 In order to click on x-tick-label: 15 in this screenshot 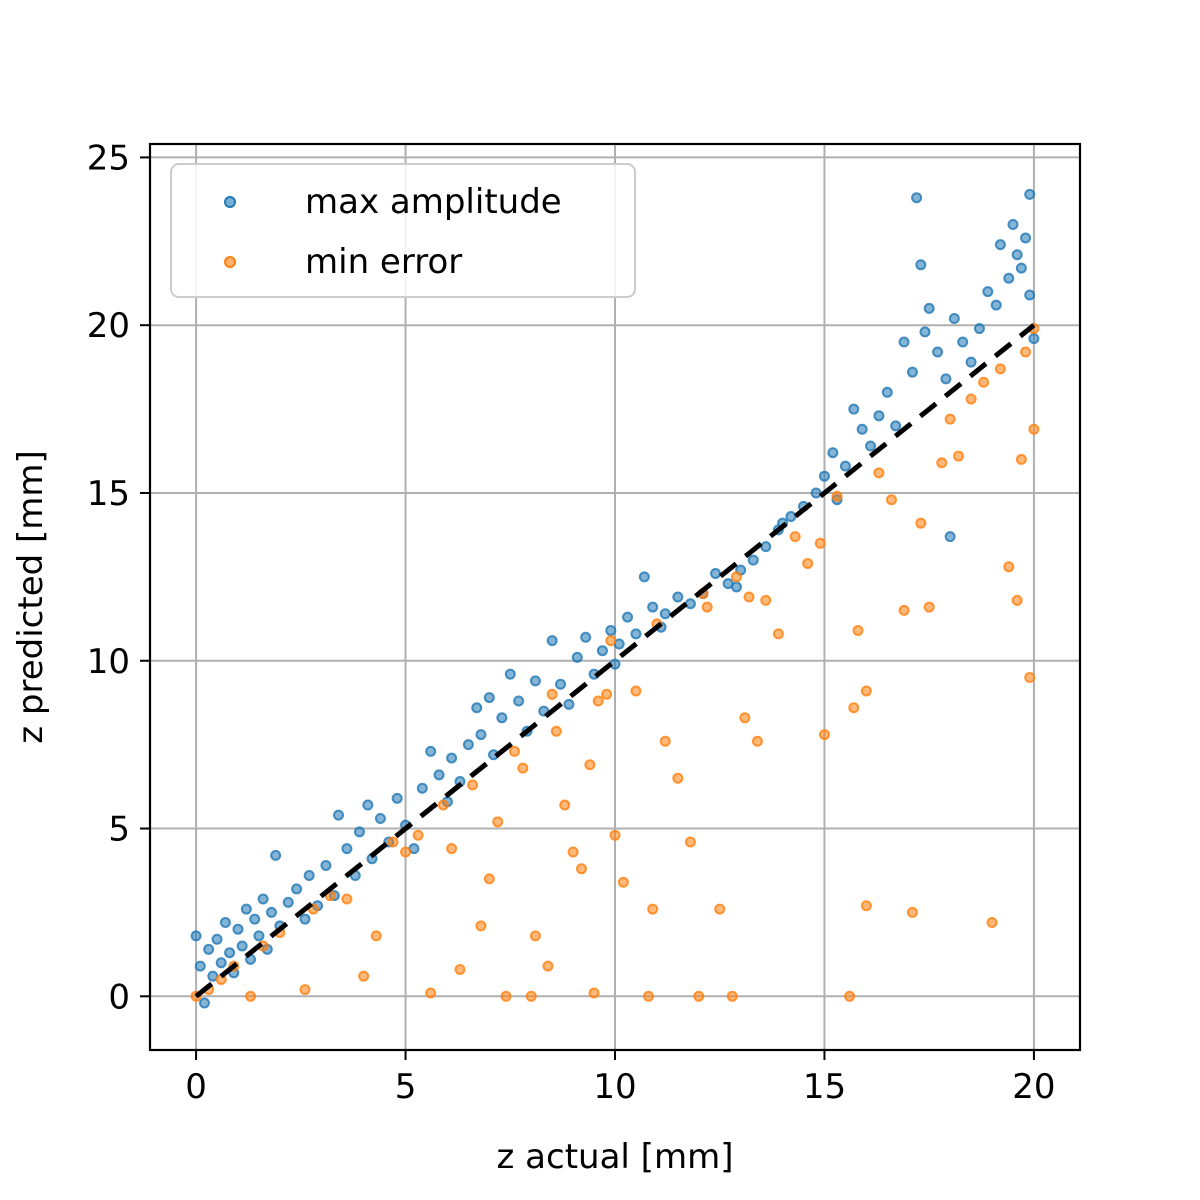, I will do `click(824, 1087)`.